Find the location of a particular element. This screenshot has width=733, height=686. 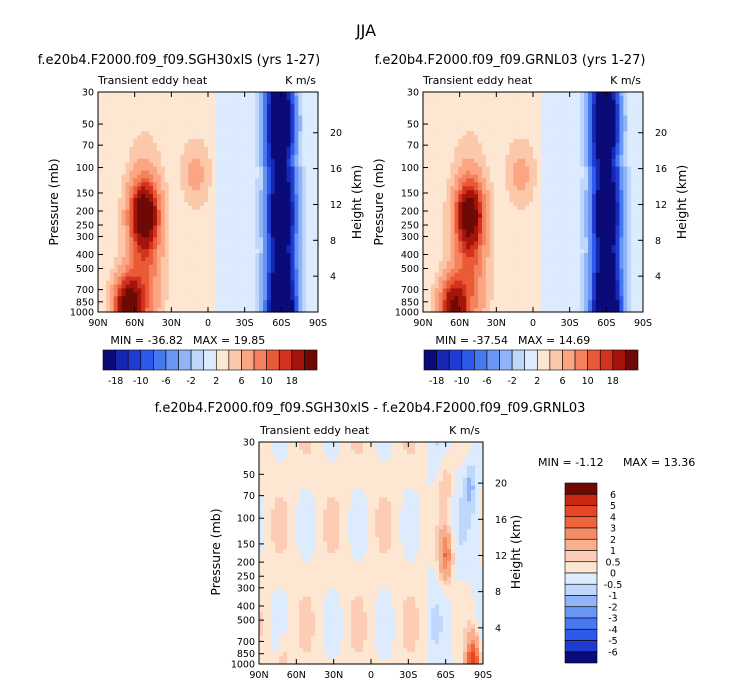

height-tick-label: 16 is located at coordinates (336, 169).